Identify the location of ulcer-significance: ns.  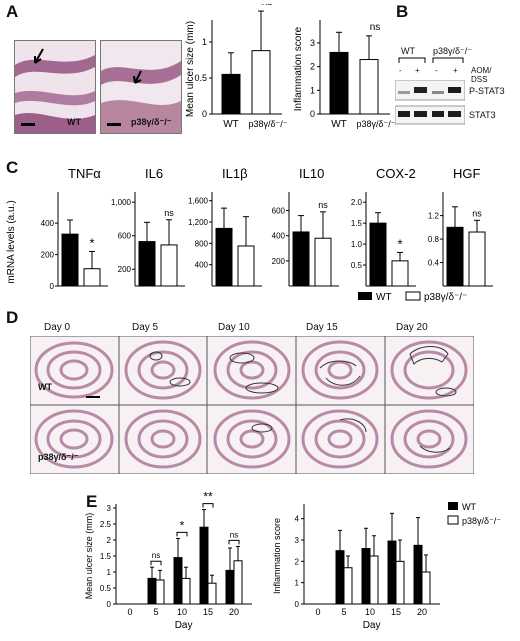
(267, 6).